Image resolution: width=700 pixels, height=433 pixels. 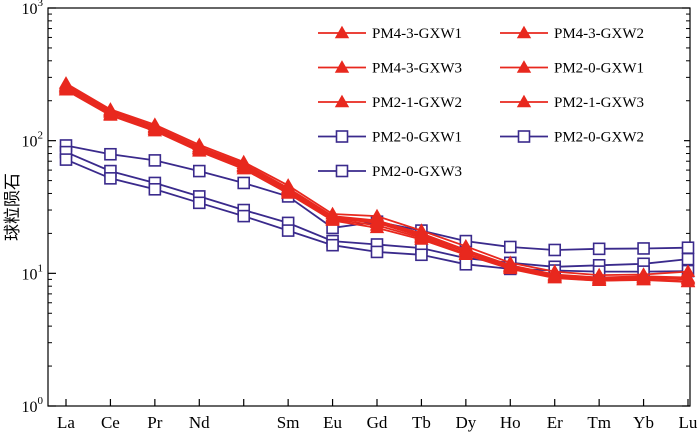 I want to click on y-tick-label: 10², so click(x=33, y=140).